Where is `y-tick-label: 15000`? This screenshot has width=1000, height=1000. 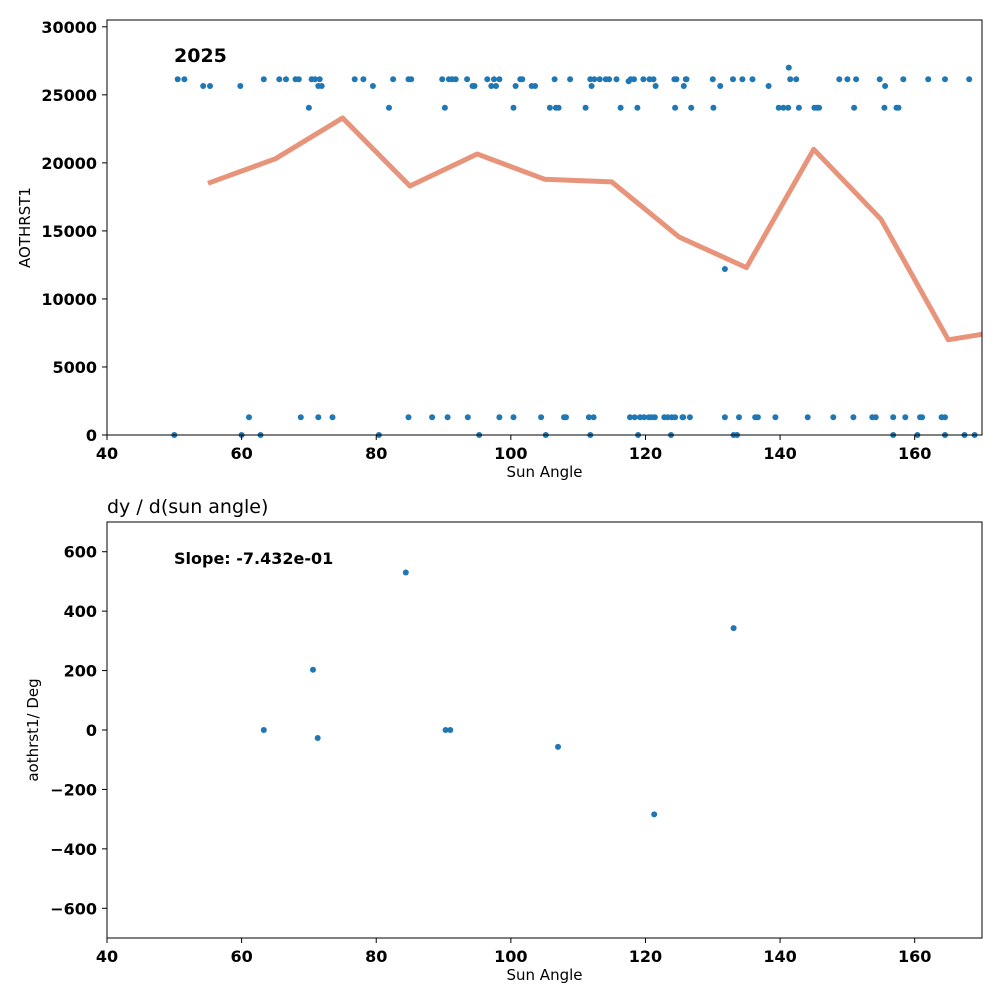
y-tick-label: 15000 is located at coordinates (69, 231).